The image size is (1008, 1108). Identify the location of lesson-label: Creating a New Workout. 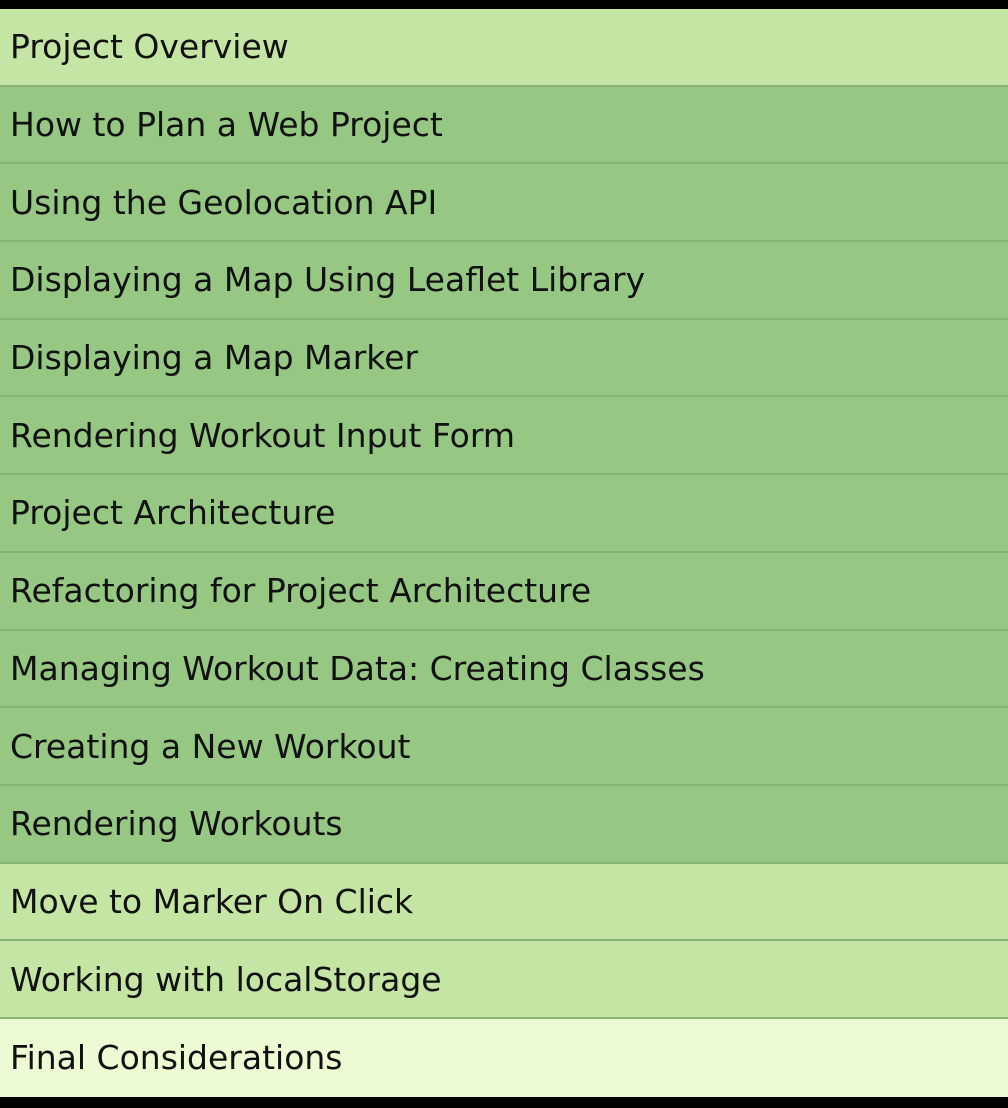
(210, 746).